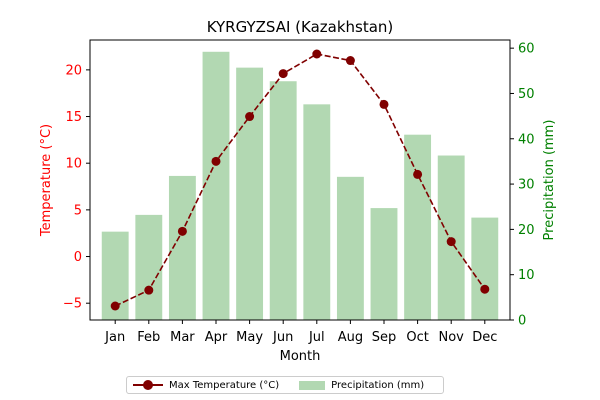  Describe the element at coordinates (526, 185) in the screenshot. I see `right-tick-label: 30` at that location.